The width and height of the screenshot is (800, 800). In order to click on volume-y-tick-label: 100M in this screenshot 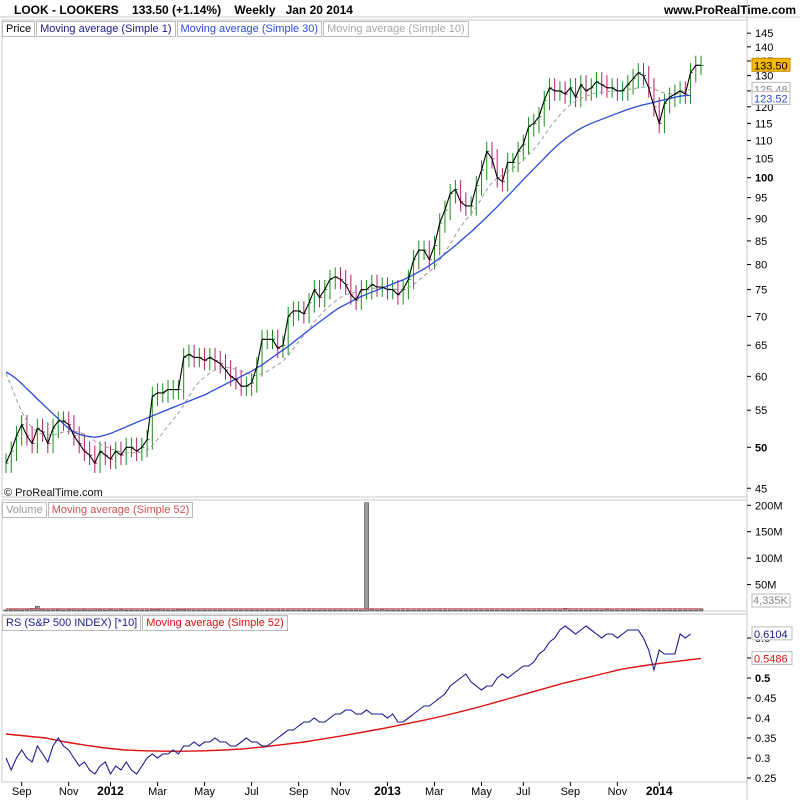, I will do `click(769, 559)`.